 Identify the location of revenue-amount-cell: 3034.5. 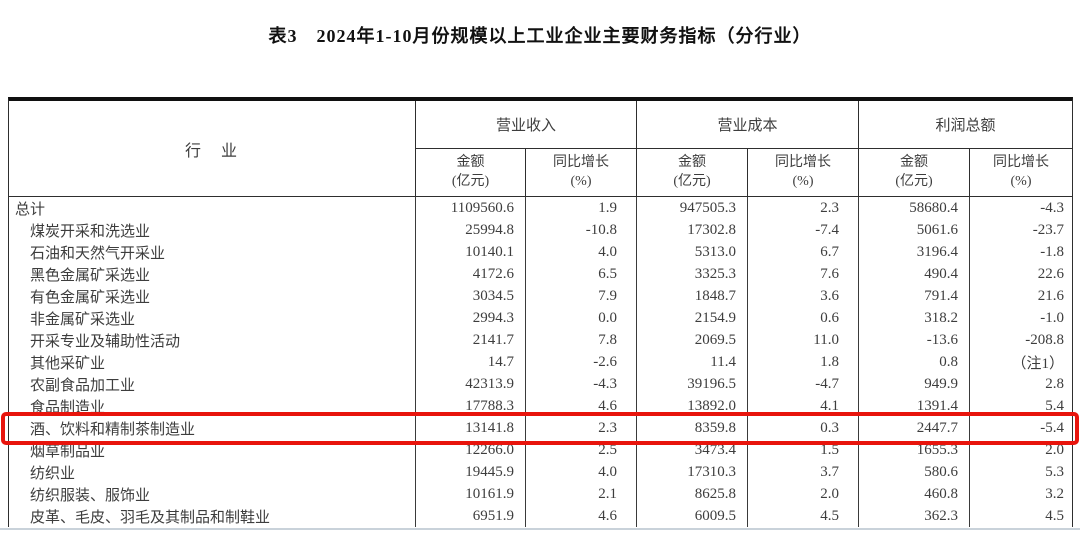
(470, 296).